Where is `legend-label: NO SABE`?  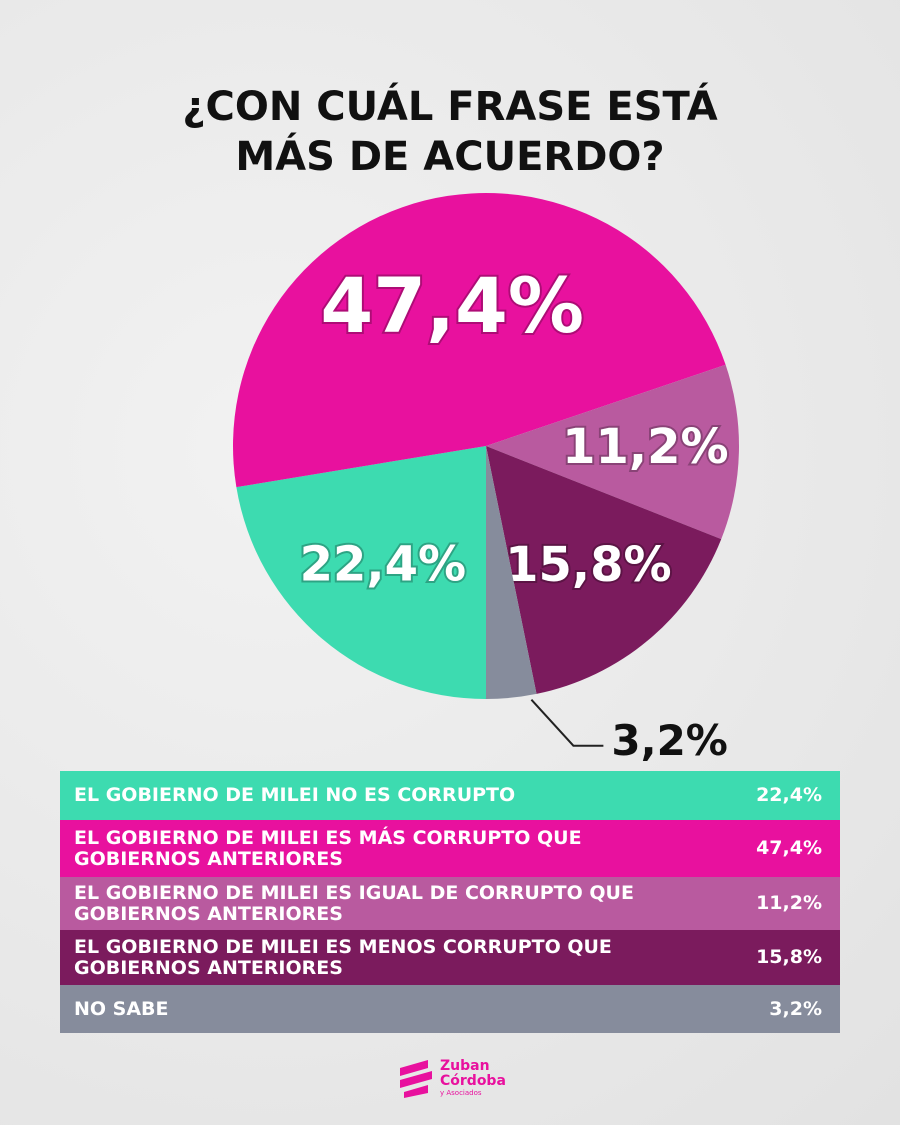
legend-label: NO SABE is located at coordinates (121, 1008).